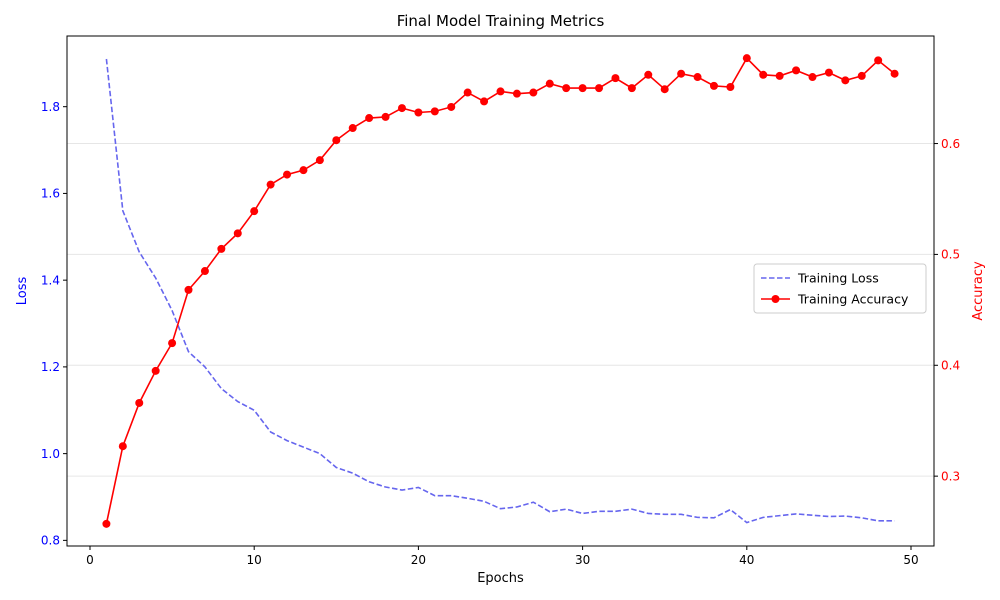  I want to click on x-tick-label: 20, so click(418, 560).